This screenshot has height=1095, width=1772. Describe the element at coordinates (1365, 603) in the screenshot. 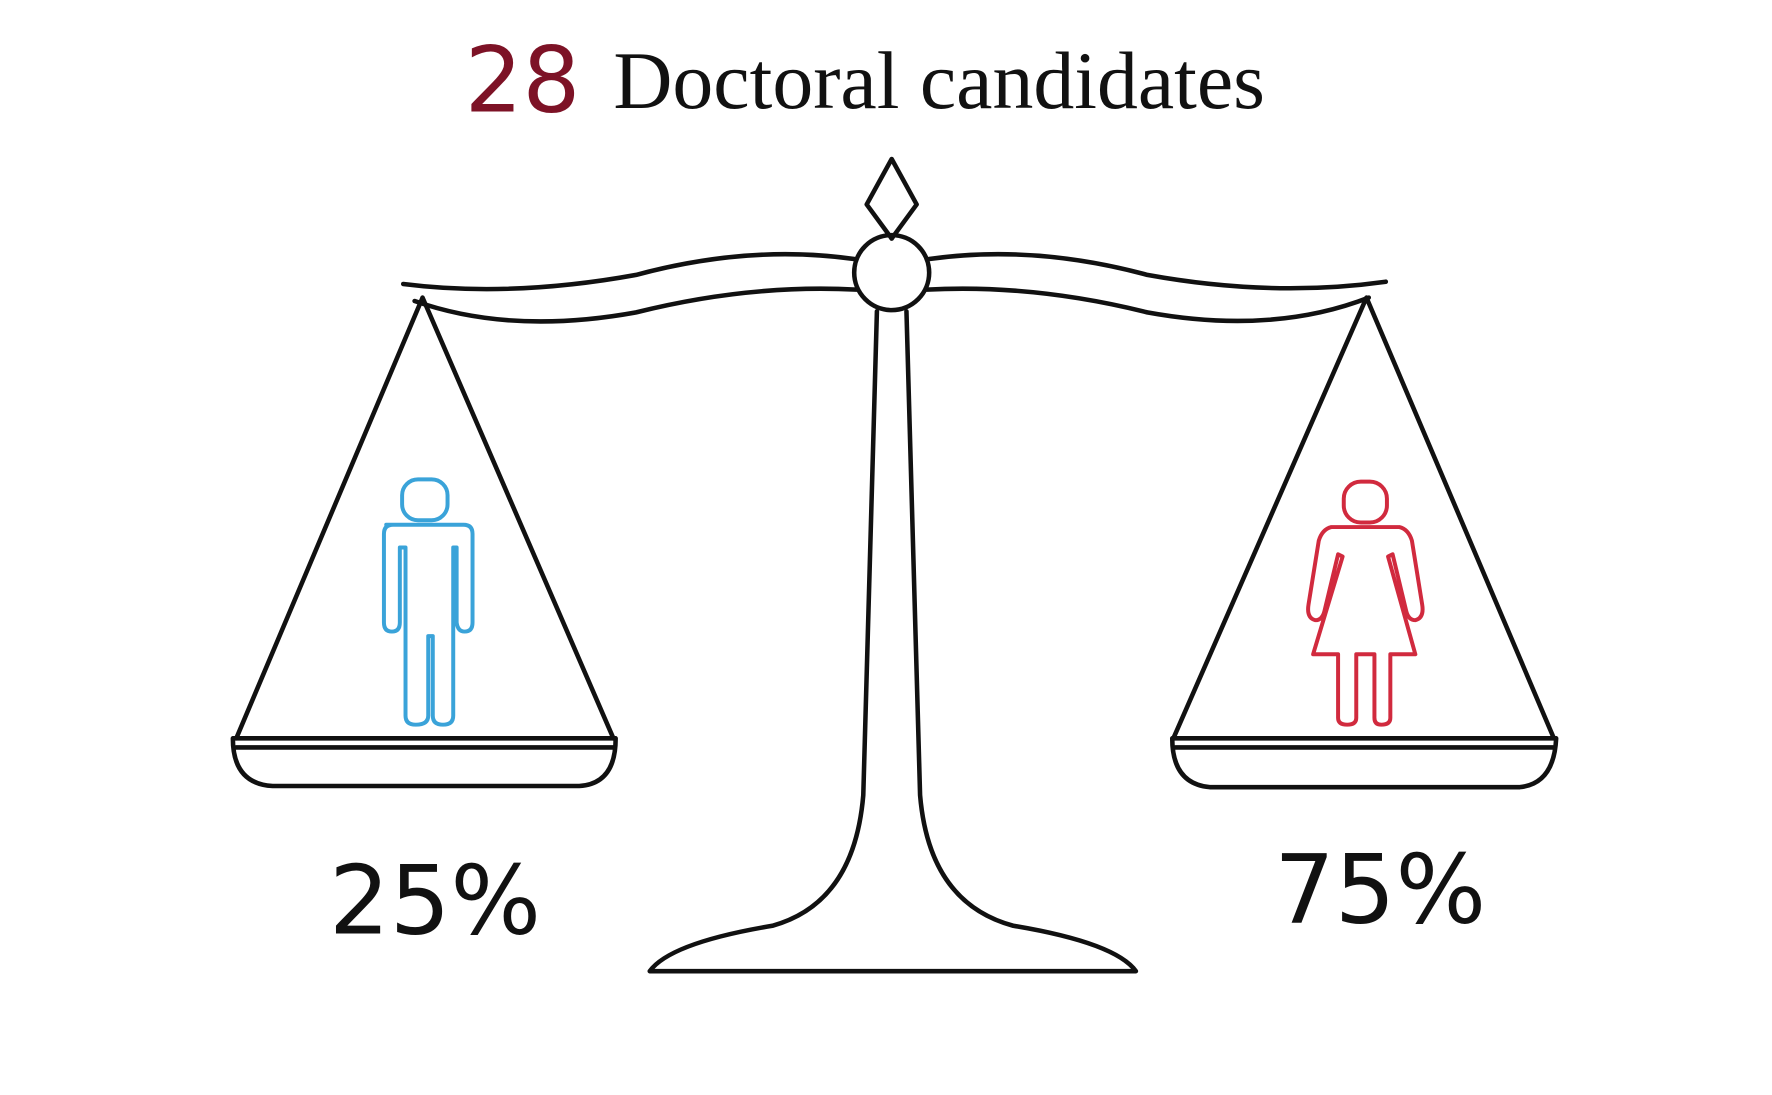

I see `woman-icon` at that location.